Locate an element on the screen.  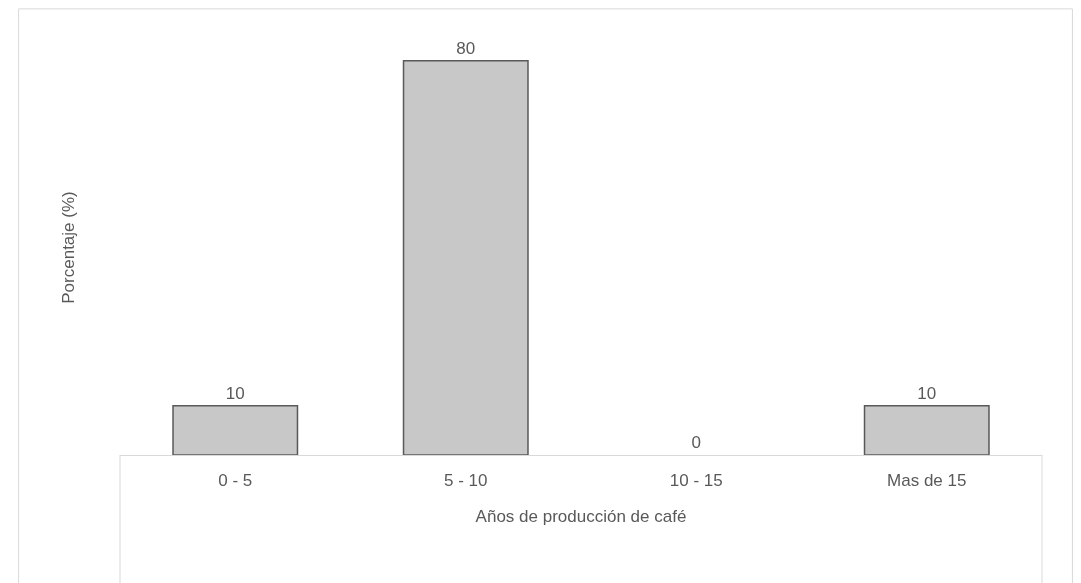
data-label: 0 is located at coordinates (696, 442).